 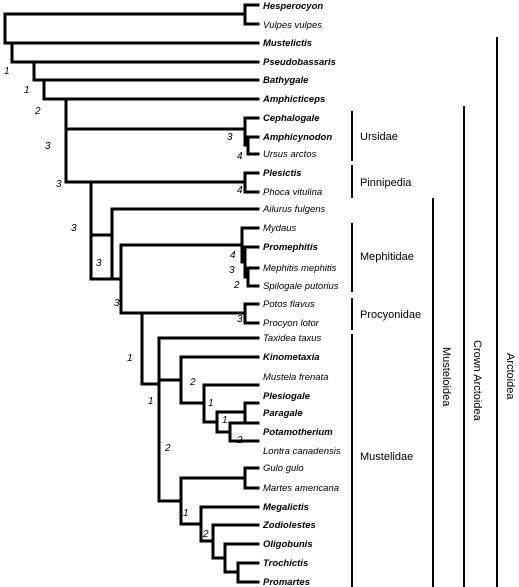 What do you see at coordinates (292, 25) in the screenshot?
I see `tip-label: Vulpes vulpes` at bounding box center [292, 25].